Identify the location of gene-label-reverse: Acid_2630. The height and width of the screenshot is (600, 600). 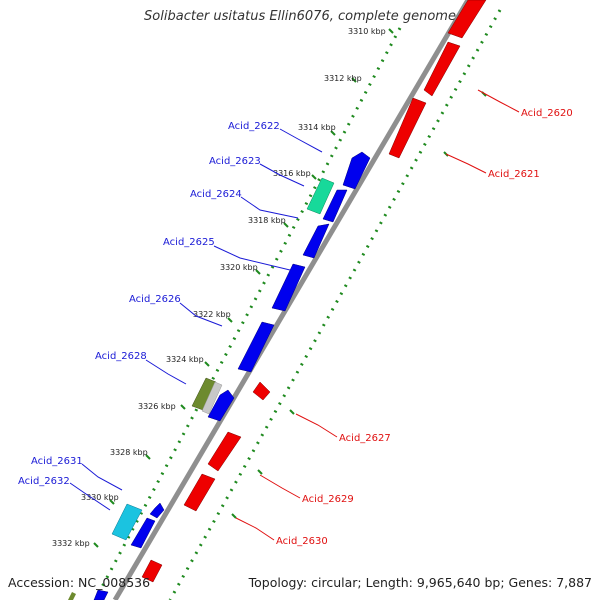
(302, 541).